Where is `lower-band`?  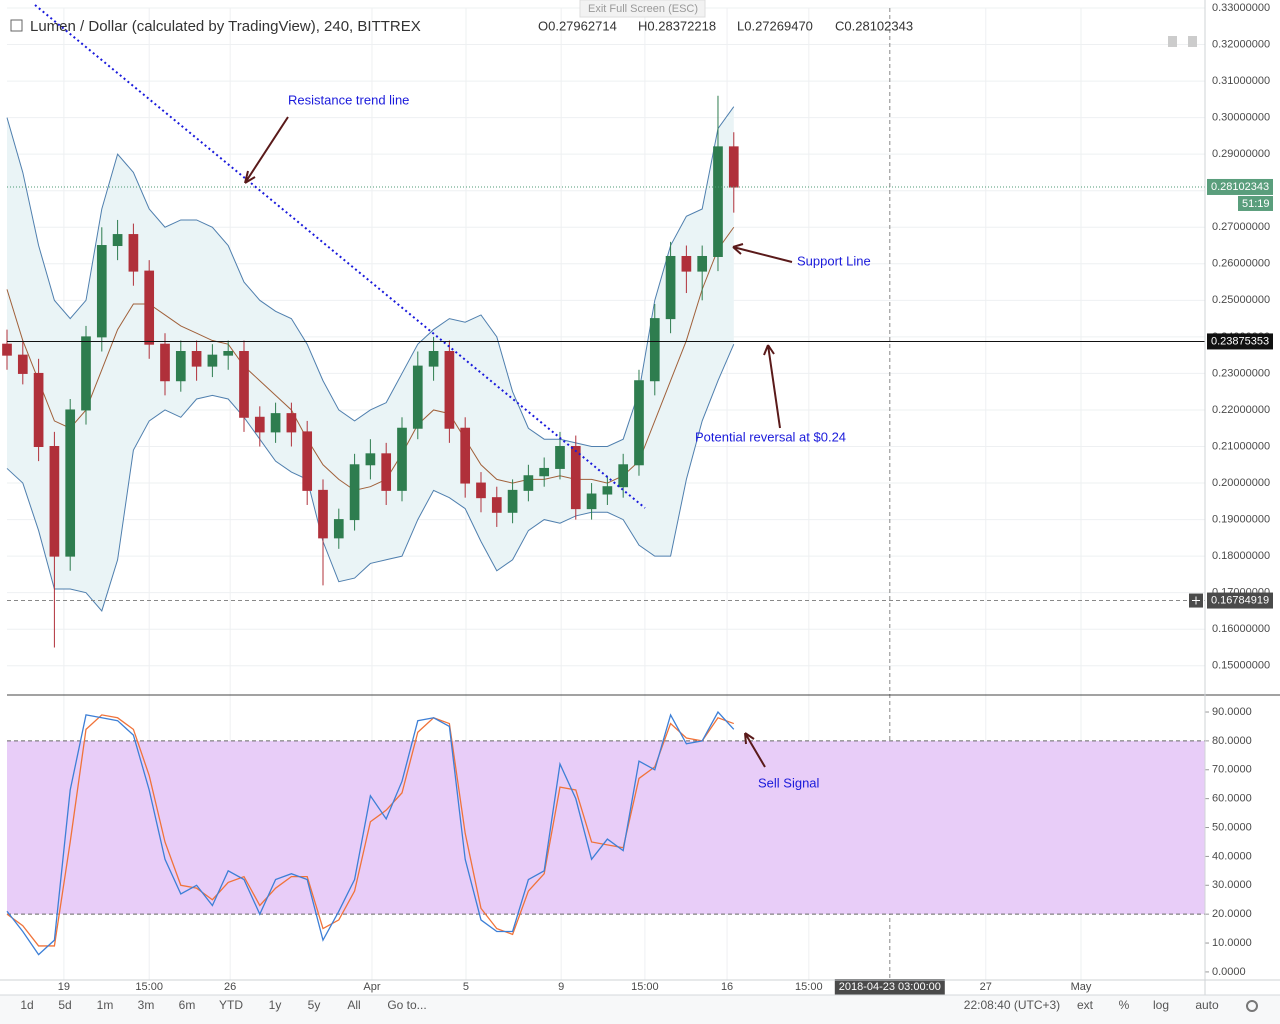
lower-band is located at coordinates (370, 477).